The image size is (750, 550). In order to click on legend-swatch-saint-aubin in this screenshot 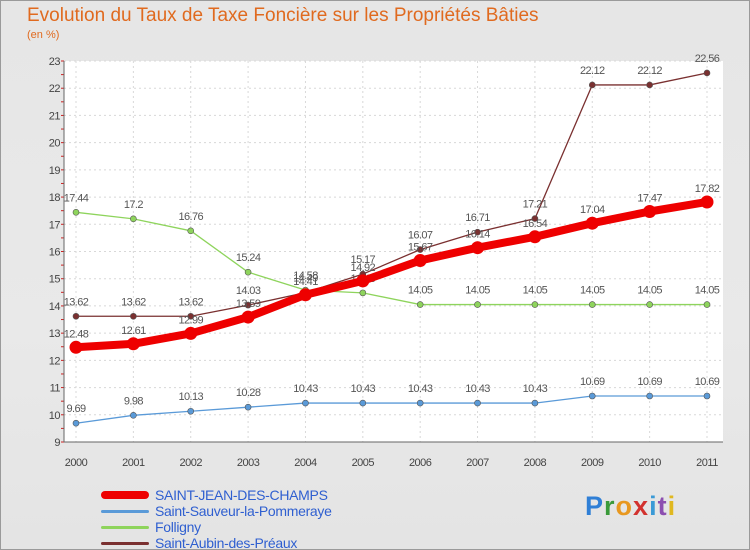, I will do `click(125, 543)`.